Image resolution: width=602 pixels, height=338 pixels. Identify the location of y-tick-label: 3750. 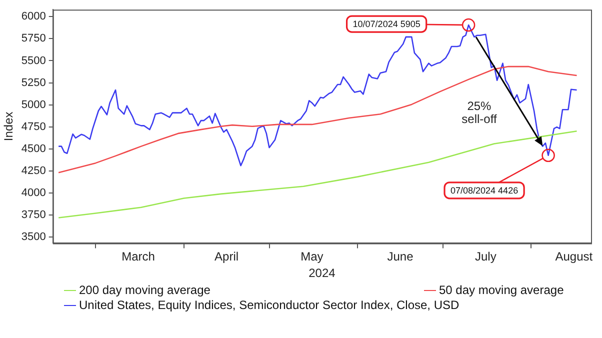
(33, 215).